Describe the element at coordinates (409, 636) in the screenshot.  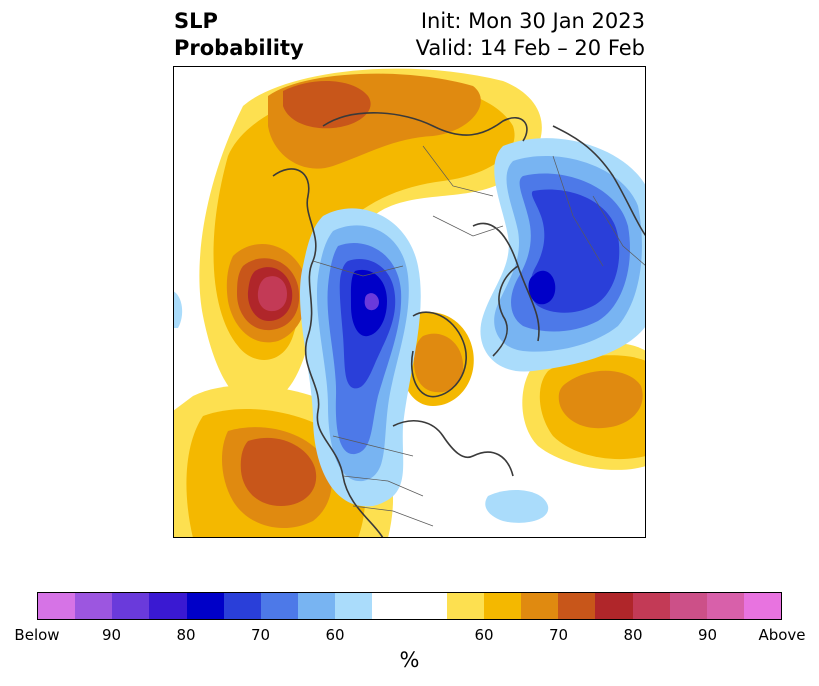
I see `colorbar-tick-labels: Below 90 80 70 60 60 70 80 90 Above` at that location.